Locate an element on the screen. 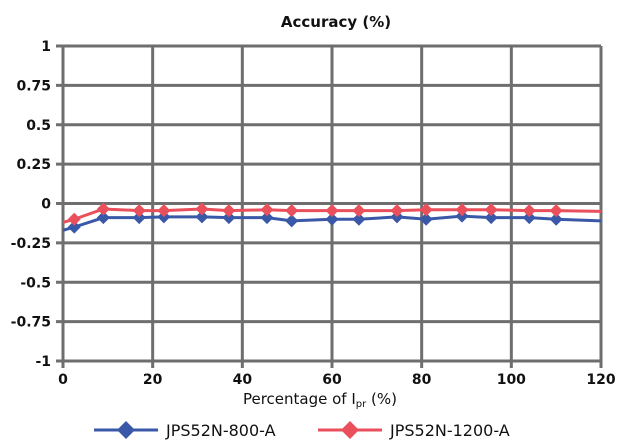 The height and width of the screenshot is (441, 621). y-tick-label: 0.25 is located at coordinates (33, 165).